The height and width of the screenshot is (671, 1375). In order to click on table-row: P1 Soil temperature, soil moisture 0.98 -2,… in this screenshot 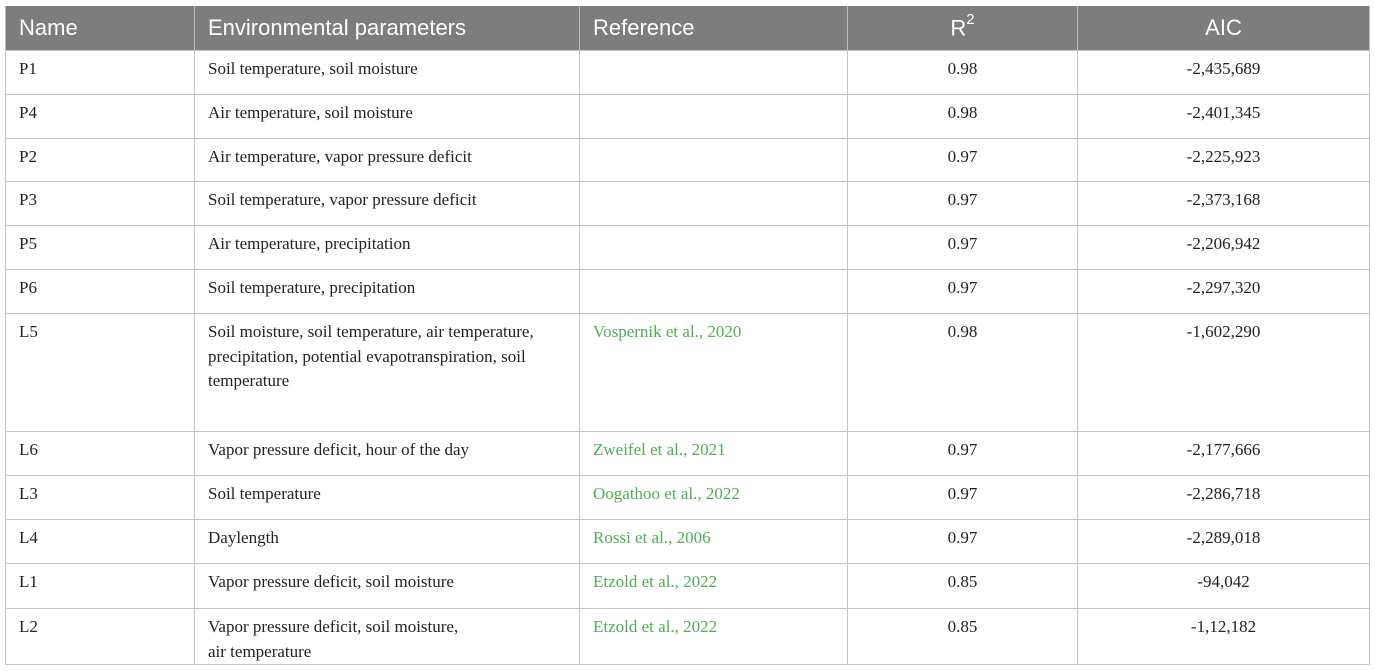, I will do `click(687, 72)`.